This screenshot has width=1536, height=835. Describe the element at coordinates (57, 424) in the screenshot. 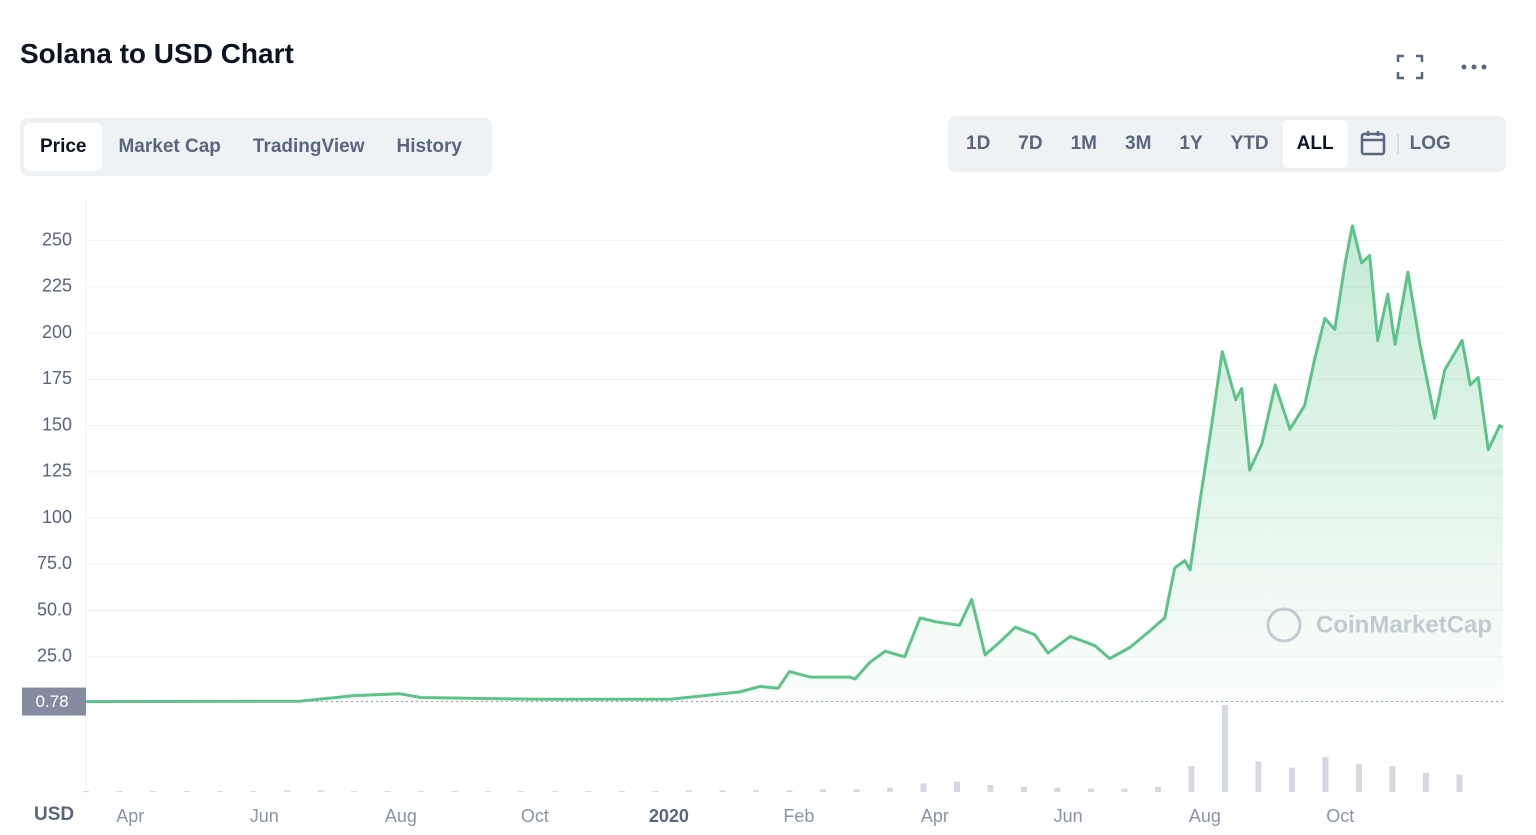

I see `y-tick-label: 150` at that location.